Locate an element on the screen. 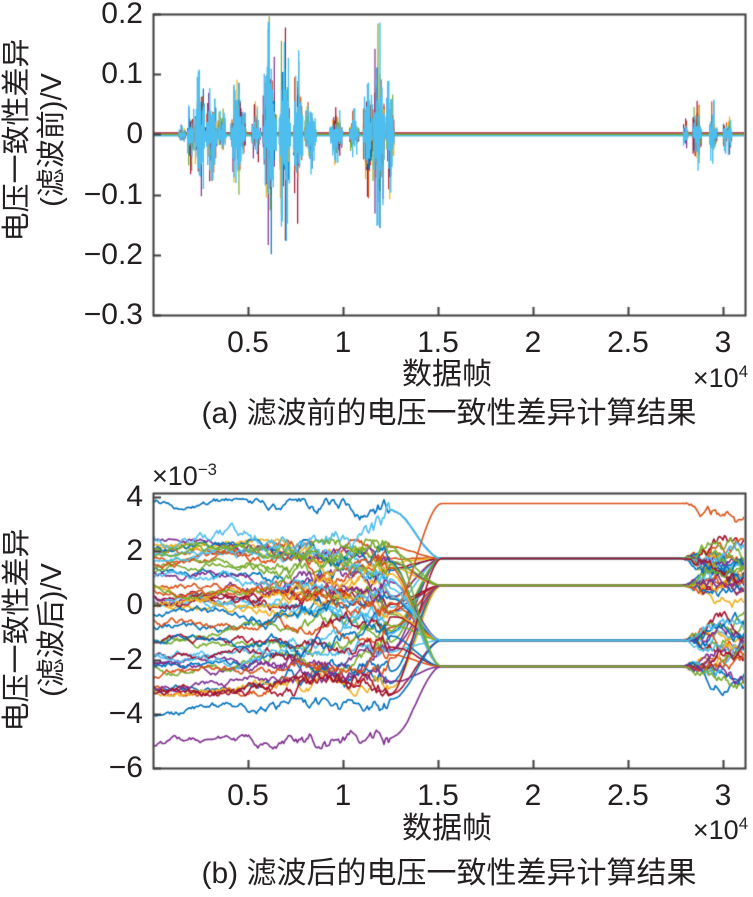  chart-a-y-tick-label: −0.1 is located at coordinates (113, 194).